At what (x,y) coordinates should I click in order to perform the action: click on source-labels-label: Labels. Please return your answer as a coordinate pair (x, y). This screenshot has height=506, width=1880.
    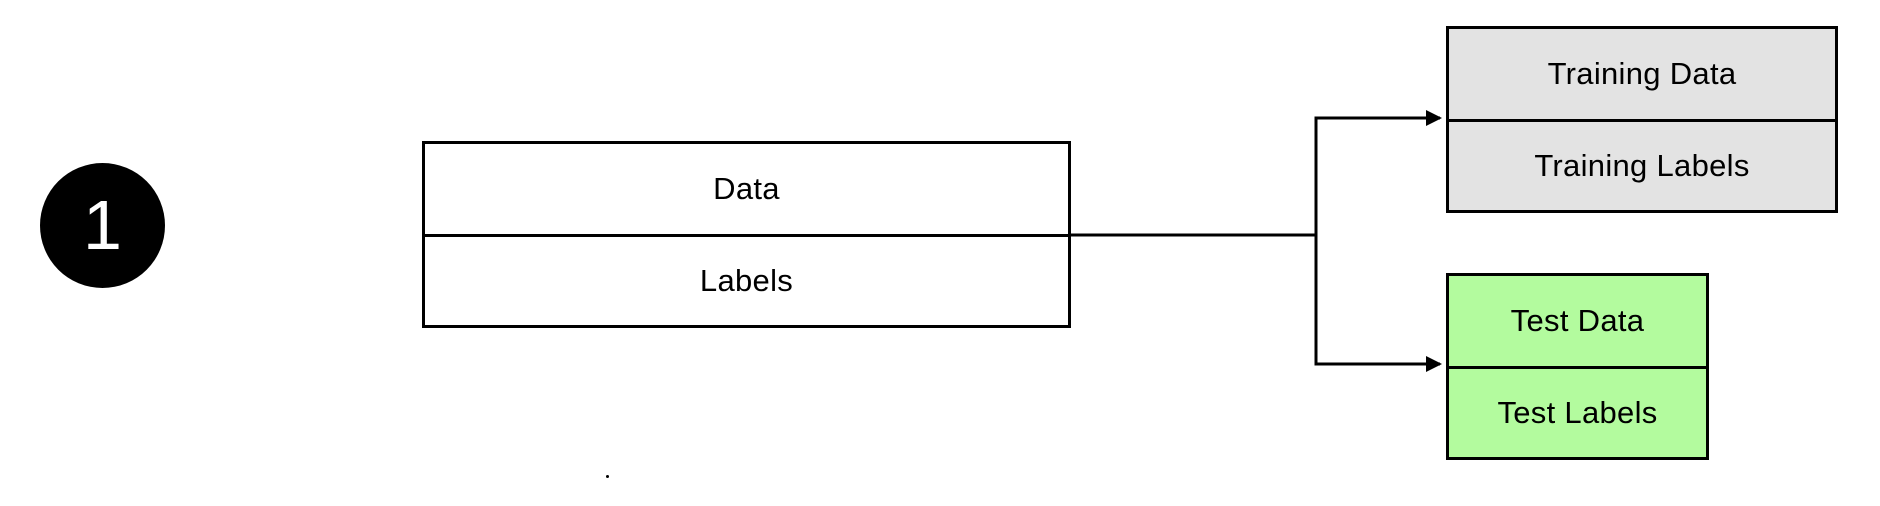
    Looking at the image, I should click on (746, 280).